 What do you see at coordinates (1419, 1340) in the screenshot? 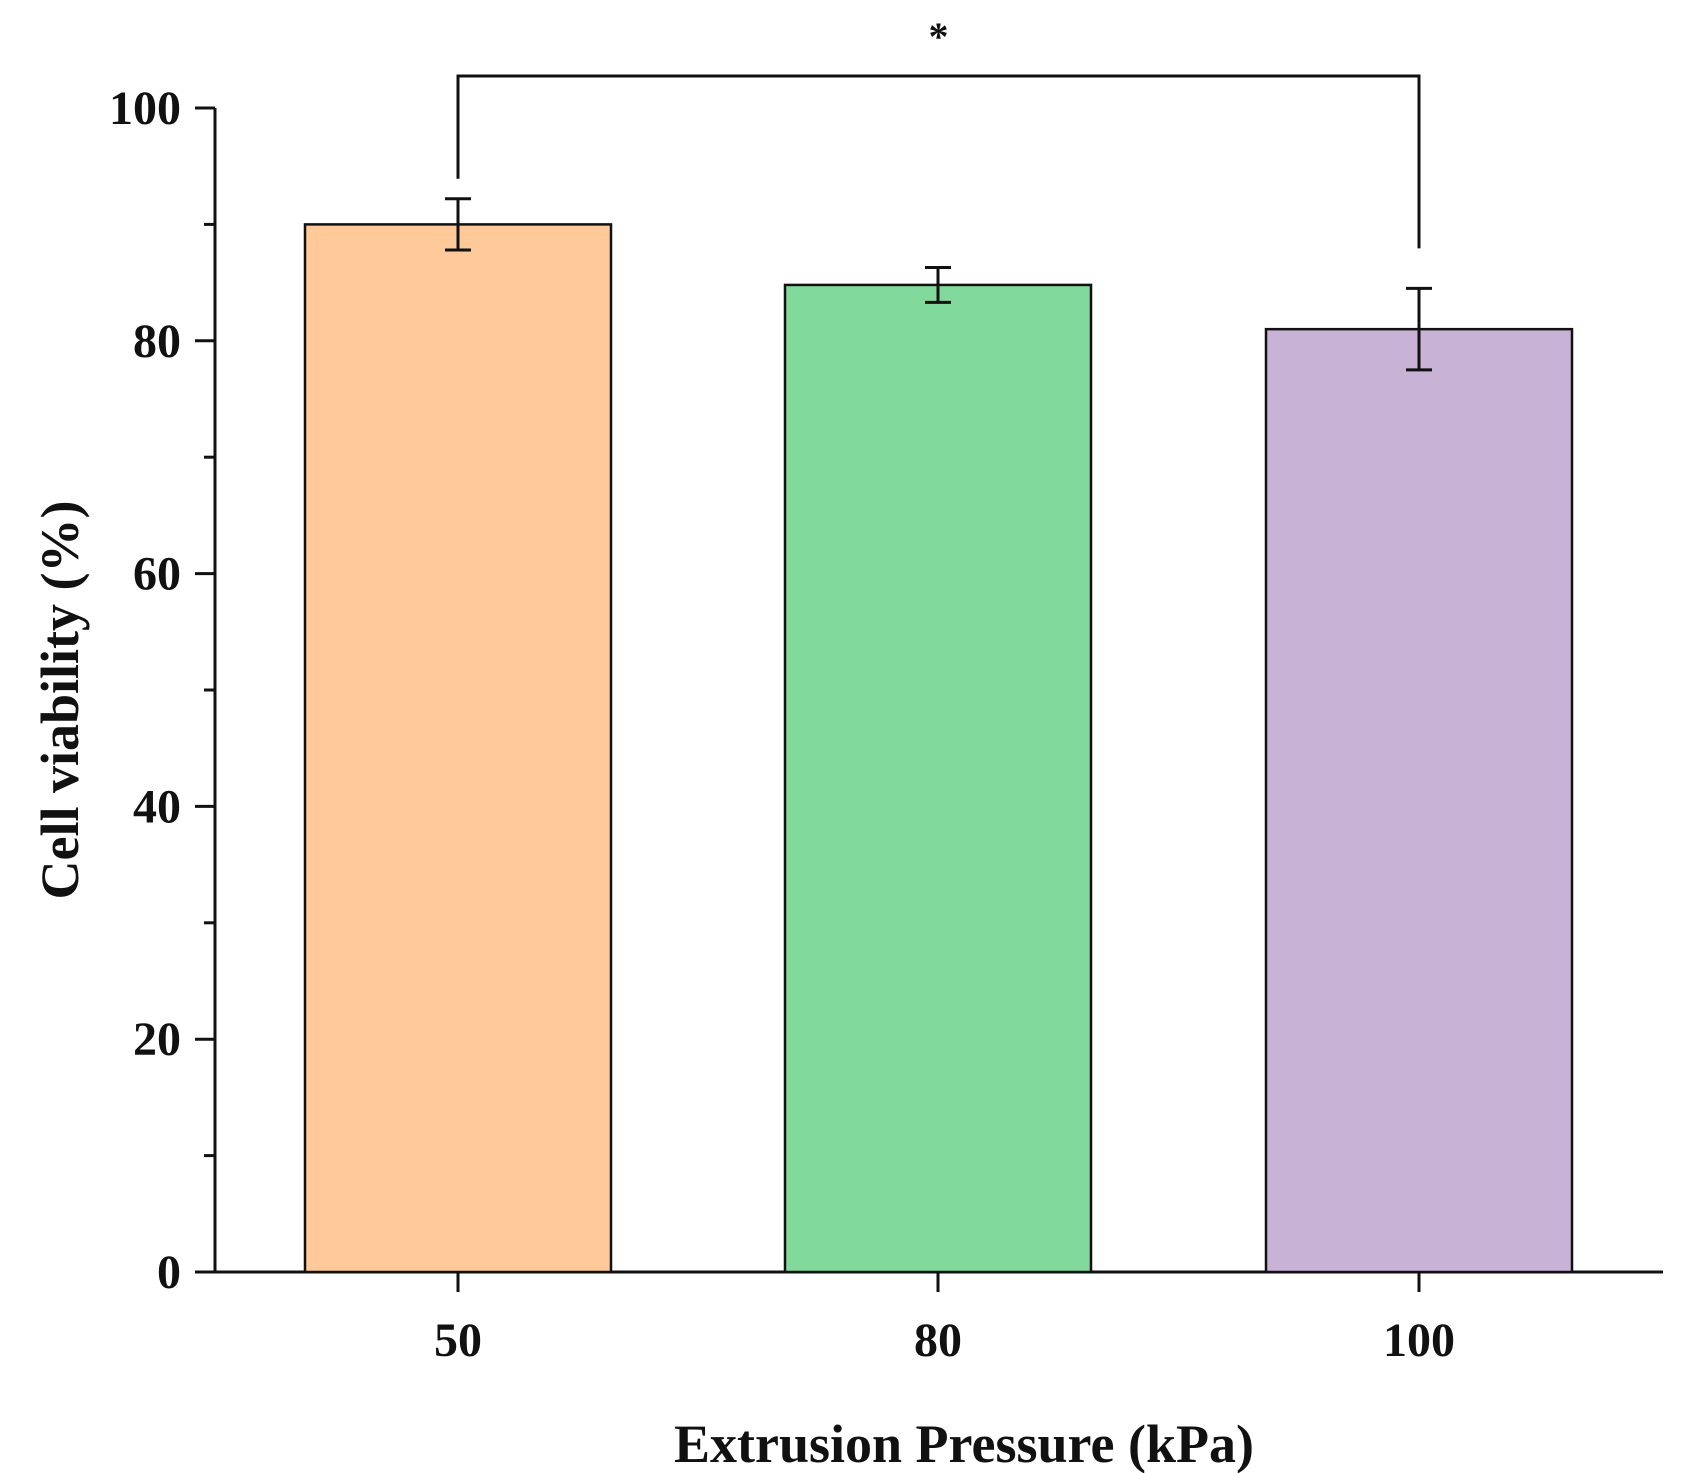
I see `x-tick-label: 100` at bounding box center [1419, 1340].